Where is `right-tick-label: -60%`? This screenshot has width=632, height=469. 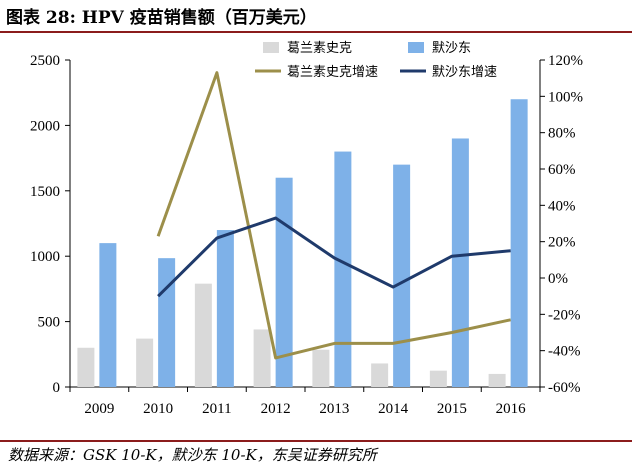 right-tick-label: -60% is located at coordinates (564, 388).